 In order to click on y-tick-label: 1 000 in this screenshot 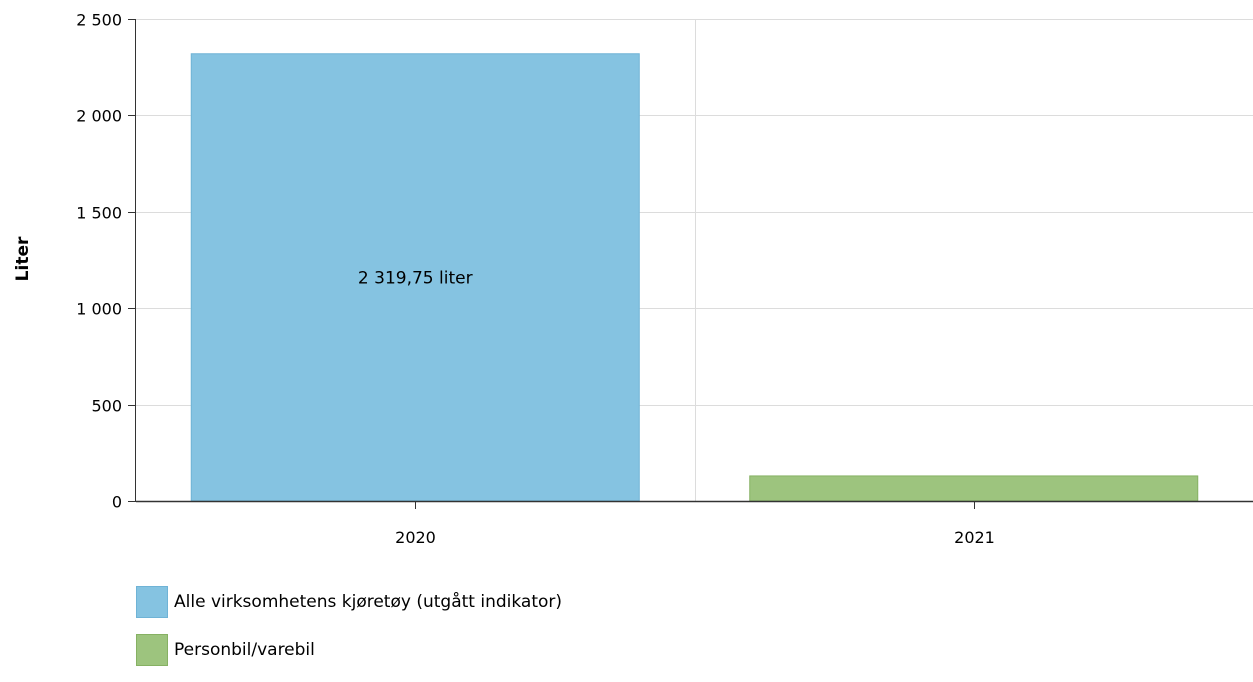, I will do `click(99, 309)`.